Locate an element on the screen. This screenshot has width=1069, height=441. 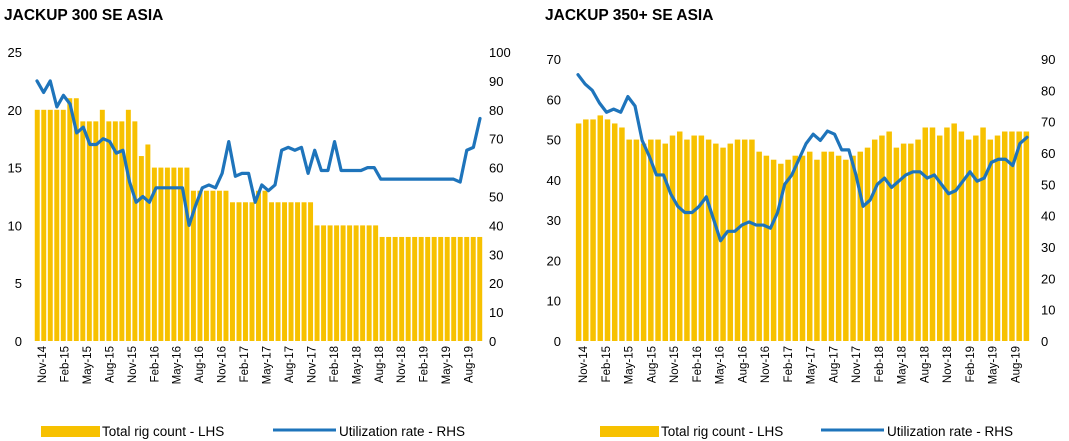
x-axis-tick-label: Nov-17 is located at coordinates (312, 364).